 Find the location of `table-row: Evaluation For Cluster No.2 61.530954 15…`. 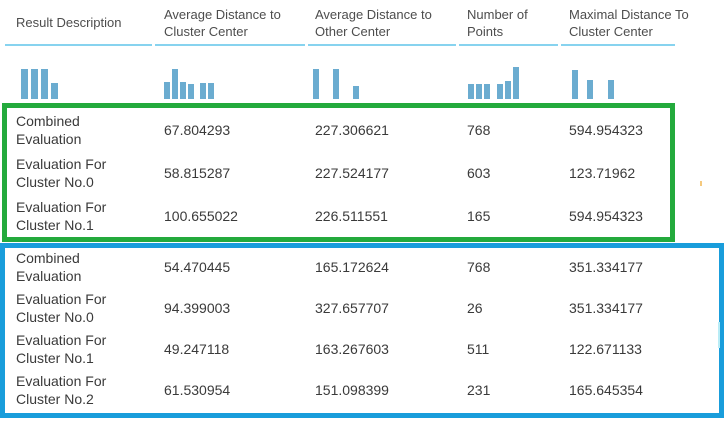

table-row: Evaluation For Cluster No.2 61.530954 15… is located at coordinates (363, 389).